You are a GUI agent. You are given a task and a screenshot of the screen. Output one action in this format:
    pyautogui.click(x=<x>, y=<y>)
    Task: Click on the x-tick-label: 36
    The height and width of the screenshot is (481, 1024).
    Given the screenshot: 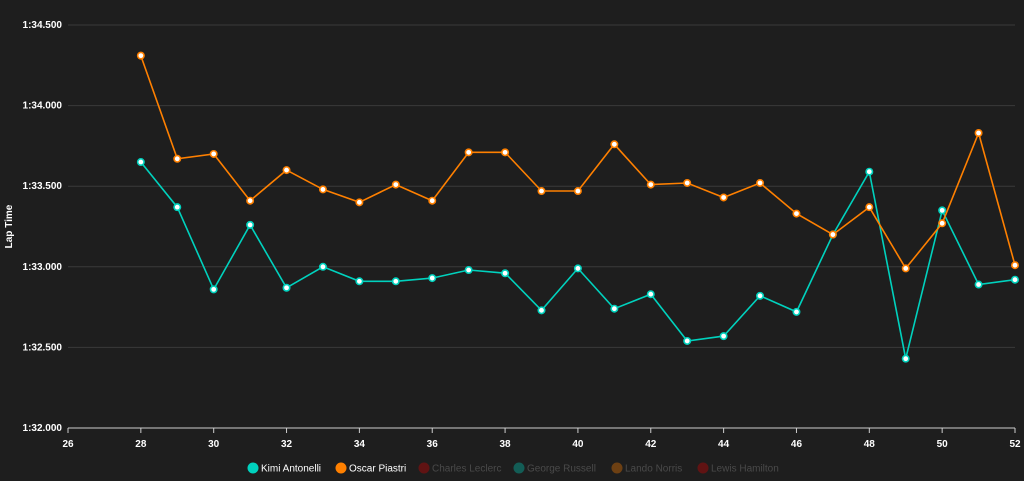 What is the action you would take?
    pyautogui.click(x=433, y=444)
    